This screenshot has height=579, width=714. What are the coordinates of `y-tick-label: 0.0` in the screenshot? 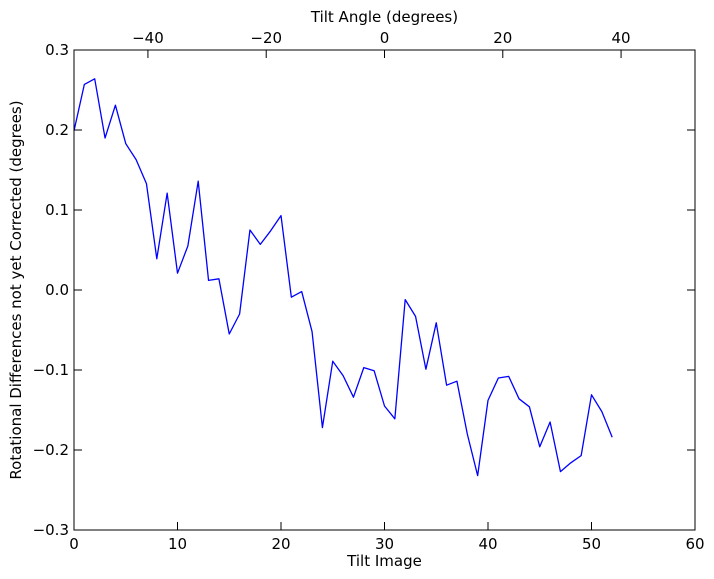 It's located at (57, 290).